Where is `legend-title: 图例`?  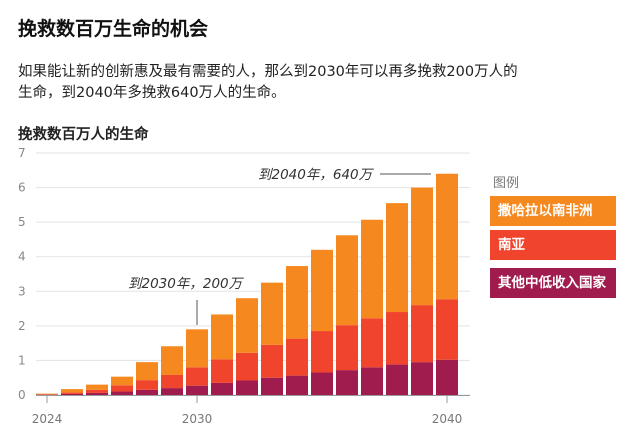 legend-title: 图例 is located at coordinates (506, 183).